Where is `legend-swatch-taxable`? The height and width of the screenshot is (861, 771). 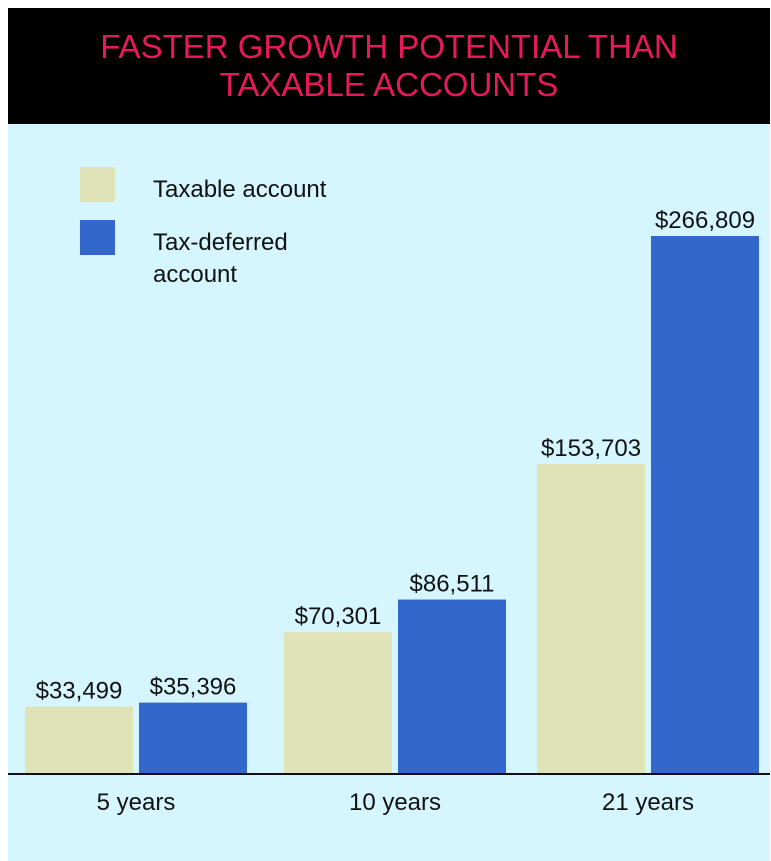 legend-swatch-taxable is located at coordinates (97, 184).